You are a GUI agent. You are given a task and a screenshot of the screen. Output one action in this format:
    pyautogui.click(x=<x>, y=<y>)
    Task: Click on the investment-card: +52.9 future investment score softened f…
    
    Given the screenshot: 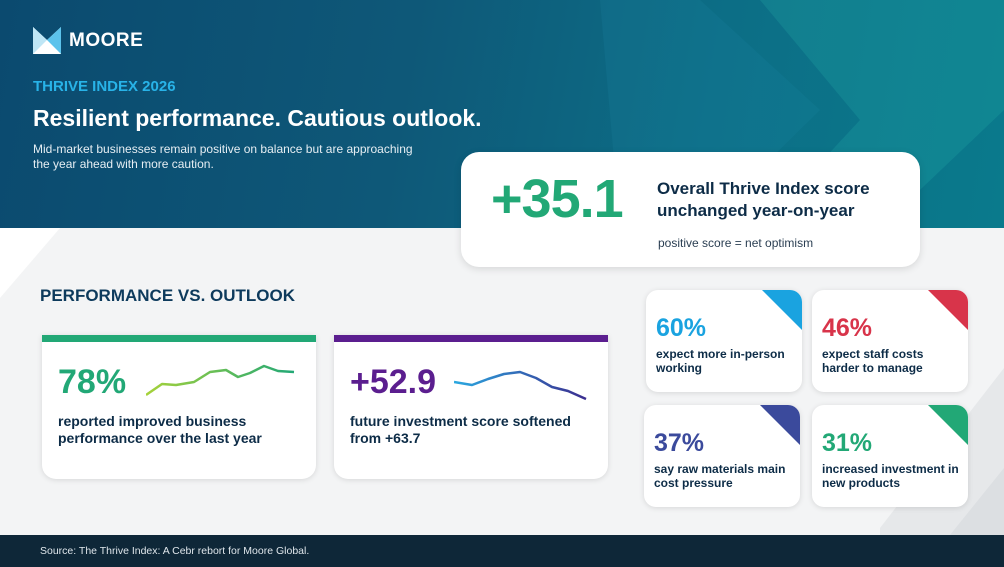 What is the action you would take?
    pyautogui.click(x=471, y=407)
    